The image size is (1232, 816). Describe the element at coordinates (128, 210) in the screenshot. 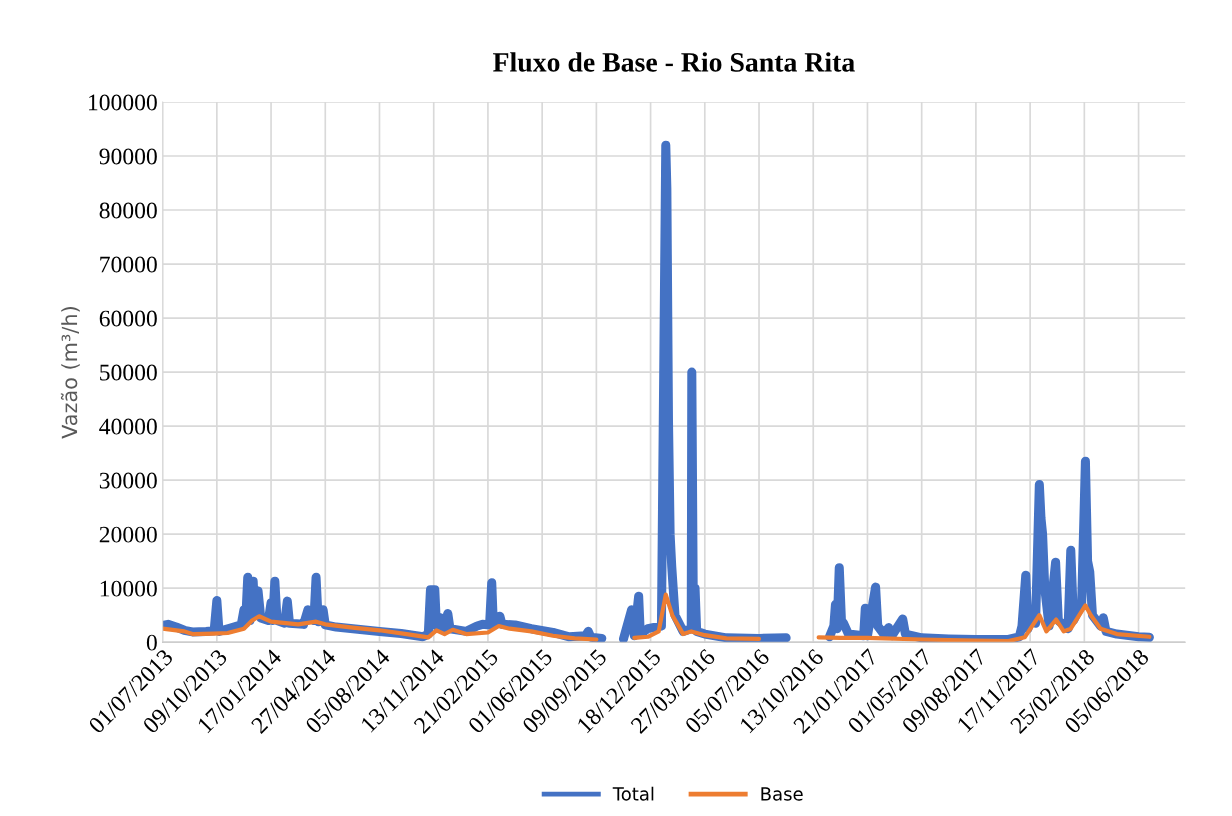

I see `y-tick-label: 80000` at that location.